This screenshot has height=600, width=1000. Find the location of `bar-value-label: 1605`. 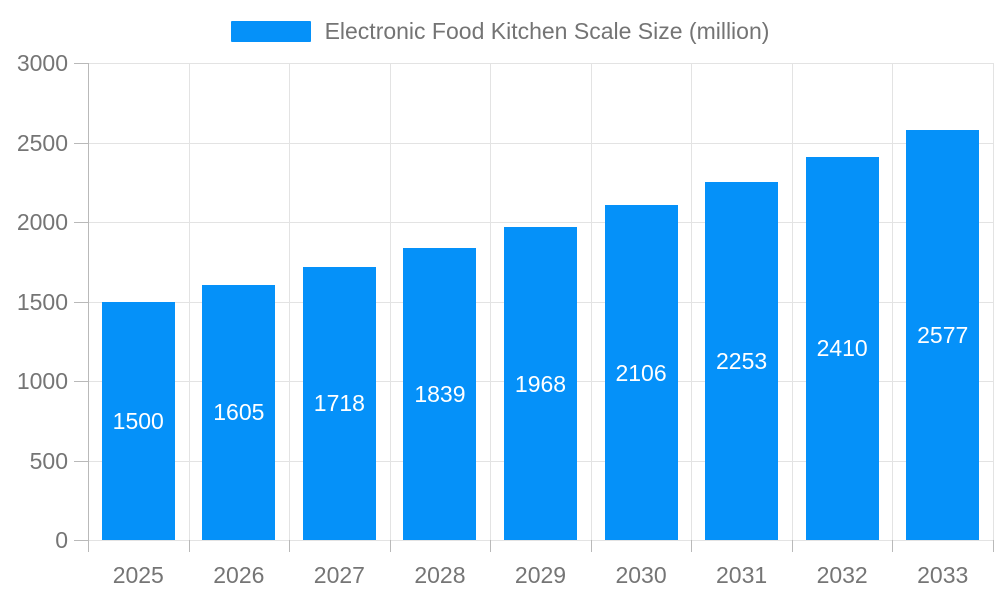

bar-value-label: 1605 is located at coordinates (239, 412).